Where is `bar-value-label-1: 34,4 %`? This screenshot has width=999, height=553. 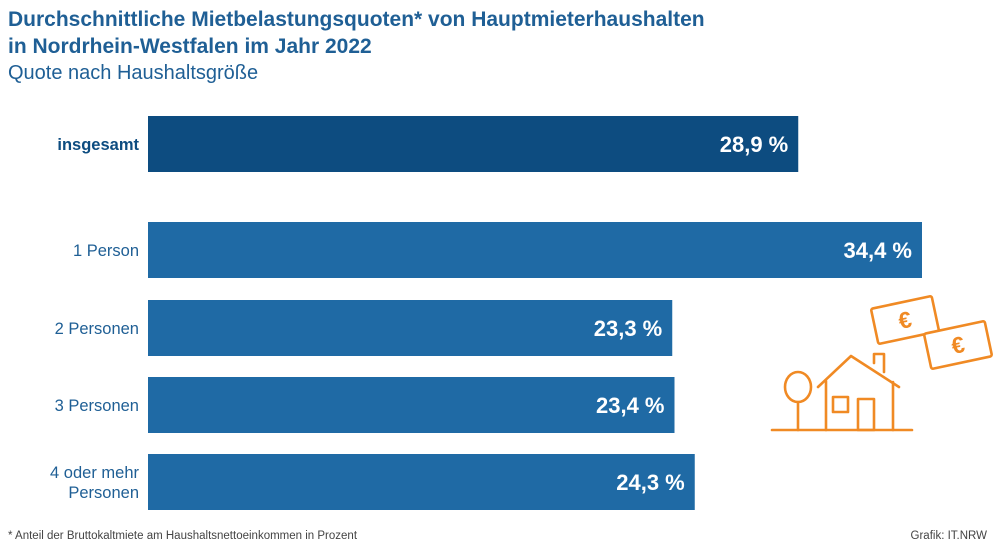 bar-value-label-1: 34,4 % is located at coordinates (878, 250).